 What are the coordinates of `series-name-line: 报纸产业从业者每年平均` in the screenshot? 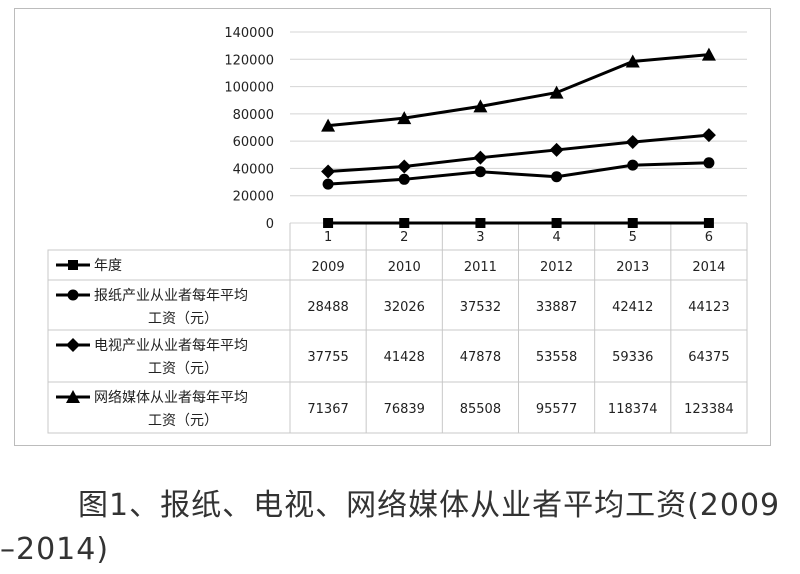 It's located at (171, 296).